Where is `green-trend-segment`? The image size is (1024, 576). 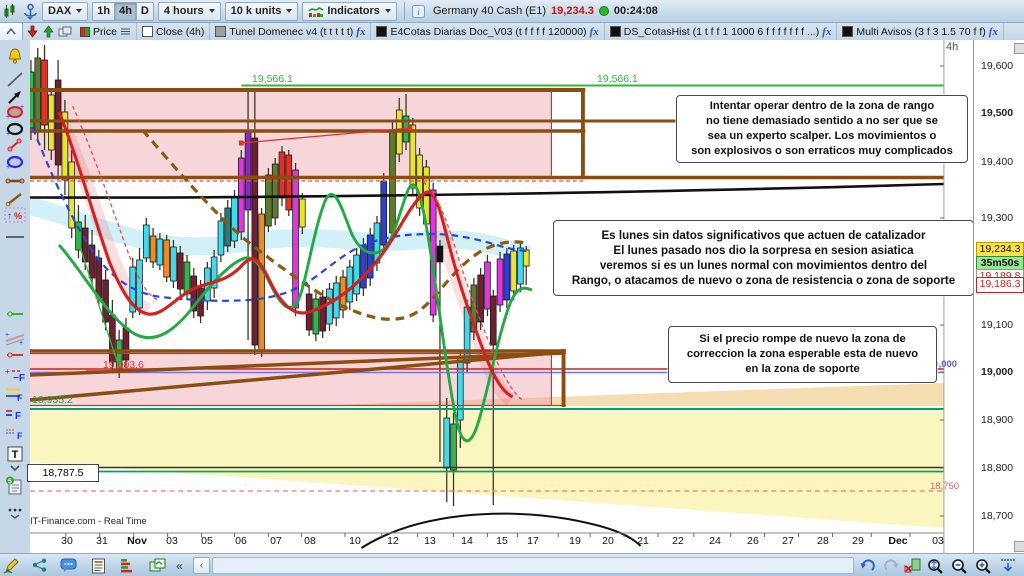
green-trend-segment is located at coordinates (99, 308).